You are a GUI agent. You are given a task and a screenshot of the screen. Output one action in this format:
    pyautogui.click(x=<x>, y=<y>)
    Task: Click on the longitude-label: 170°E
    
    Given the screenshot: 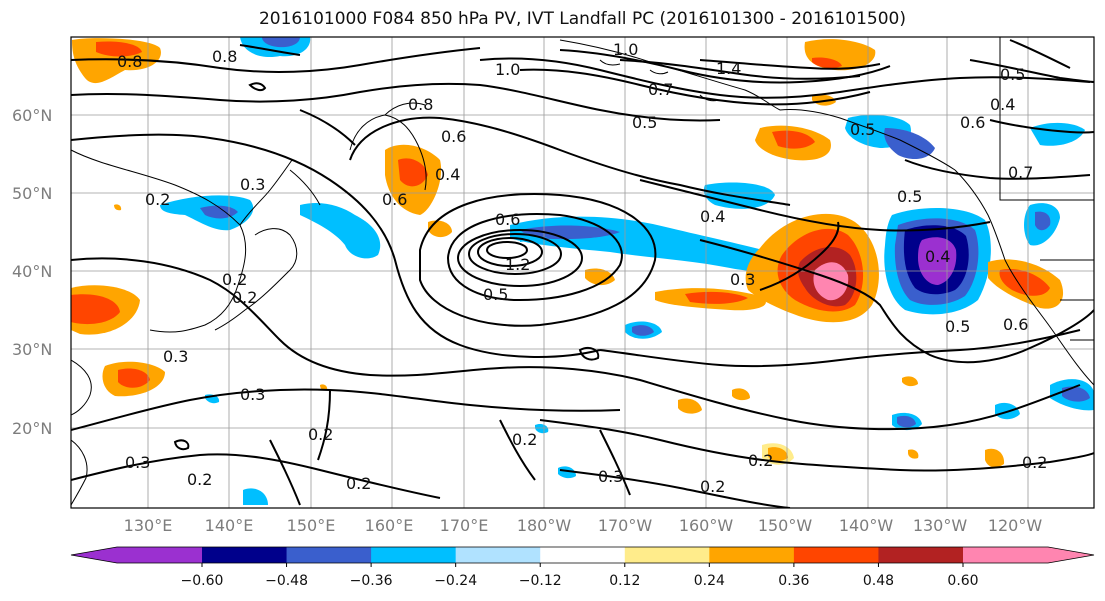 What is the action you would take?
    pyautogui.click(x=464, y=525)
    